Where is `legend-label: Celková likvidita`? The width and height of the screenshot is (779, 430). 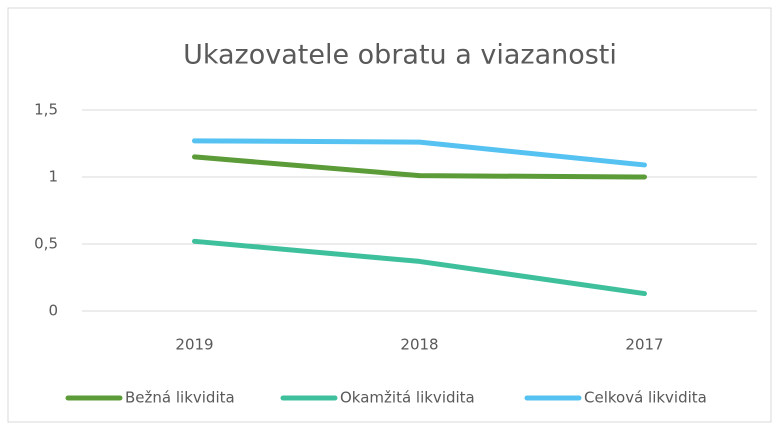
legend-label: Celková likvidita is located at coordinates (645, 398).